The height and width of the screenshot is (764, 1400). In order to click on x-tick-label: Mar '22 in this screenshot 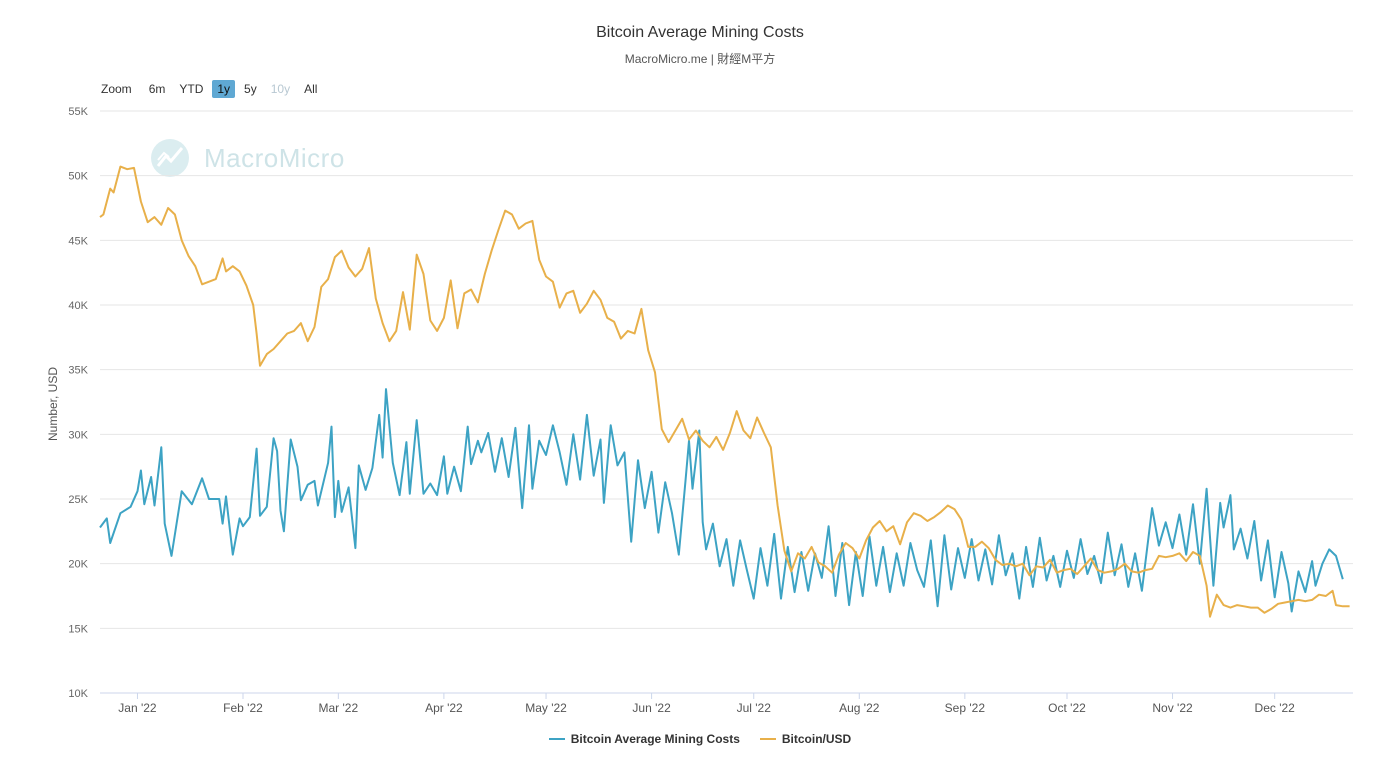, I will do `click(339, 708)`.